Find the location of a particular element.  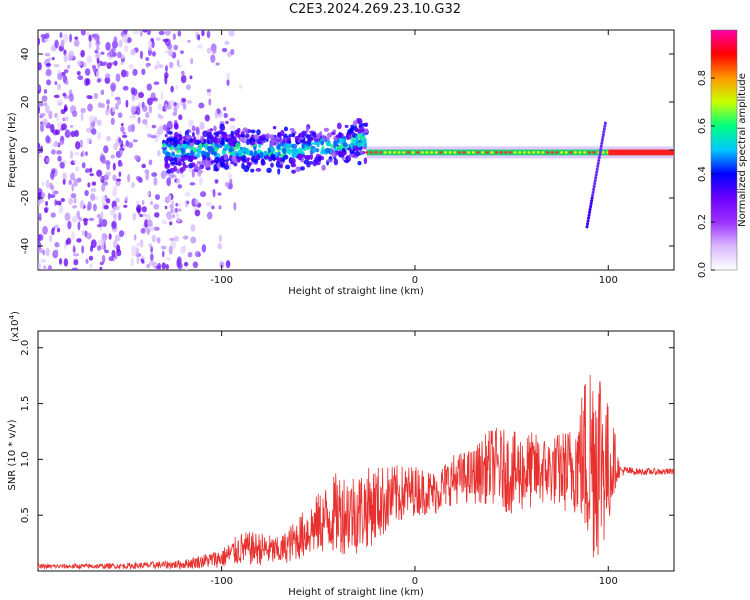

colorbar-label: Normalized spectral amplitude is located at coordinates (742, 150).